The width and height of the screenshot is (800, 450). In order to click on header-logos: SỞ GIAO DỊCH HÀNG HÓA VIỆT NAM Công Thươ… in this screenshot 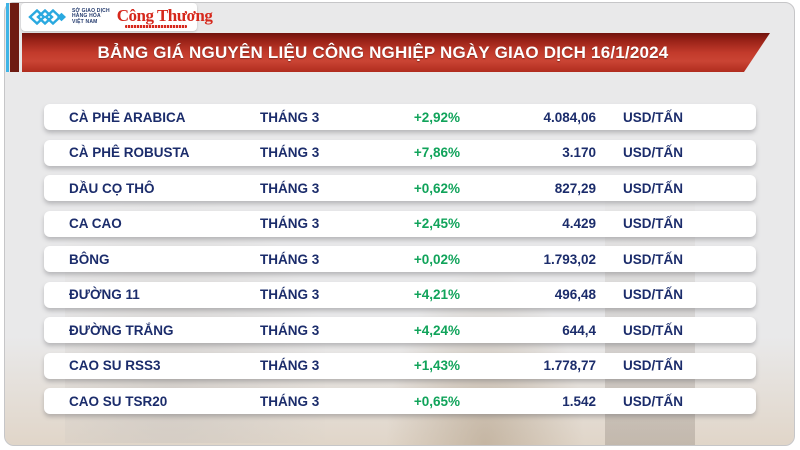, I will do `click(117, 17)`.